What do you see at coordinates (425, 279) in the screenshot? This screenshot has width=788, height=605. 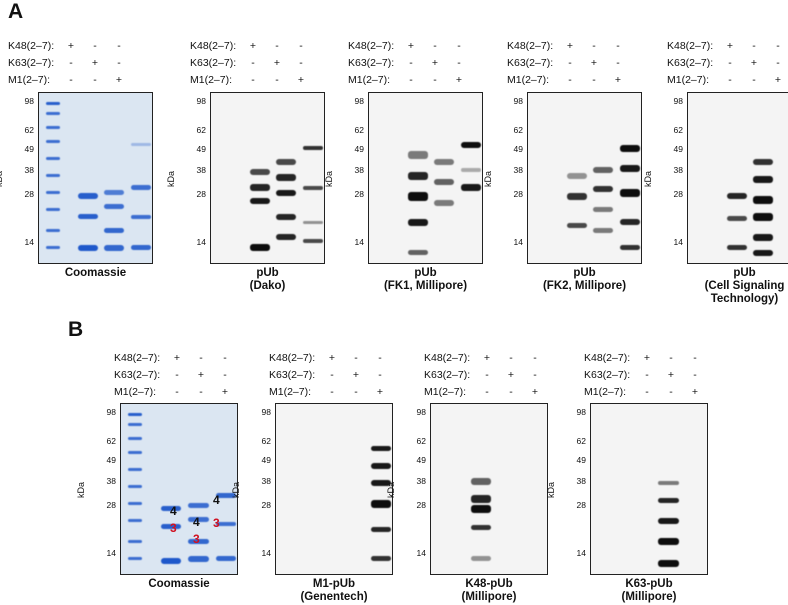 I see `a-caption-2: pUb (FK1, Millipore)` at bounding box center [425, 279].